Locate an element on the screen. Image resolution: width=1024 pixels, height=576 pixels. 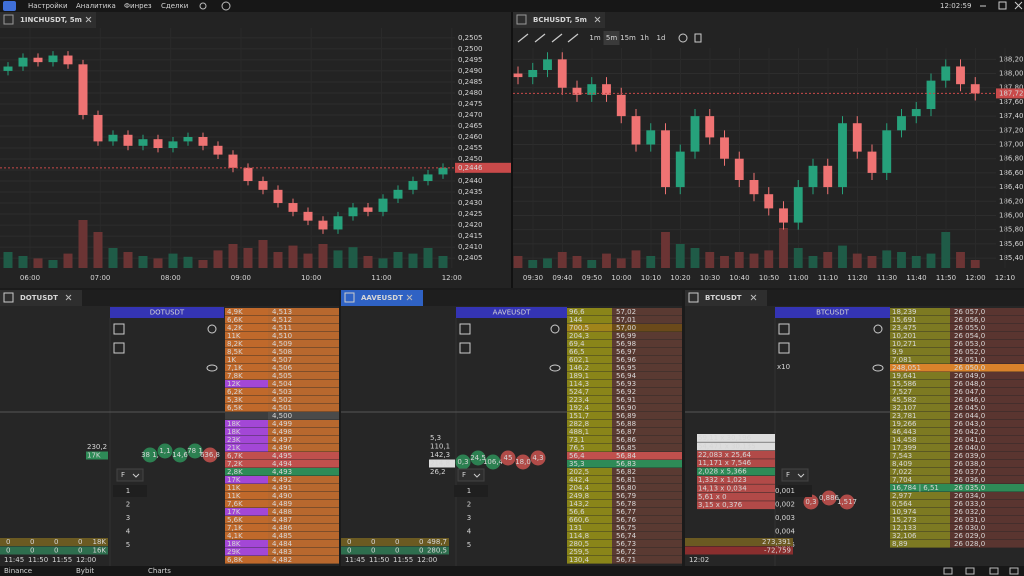
row-price: 56,97 is located at coordinates (626, 352).